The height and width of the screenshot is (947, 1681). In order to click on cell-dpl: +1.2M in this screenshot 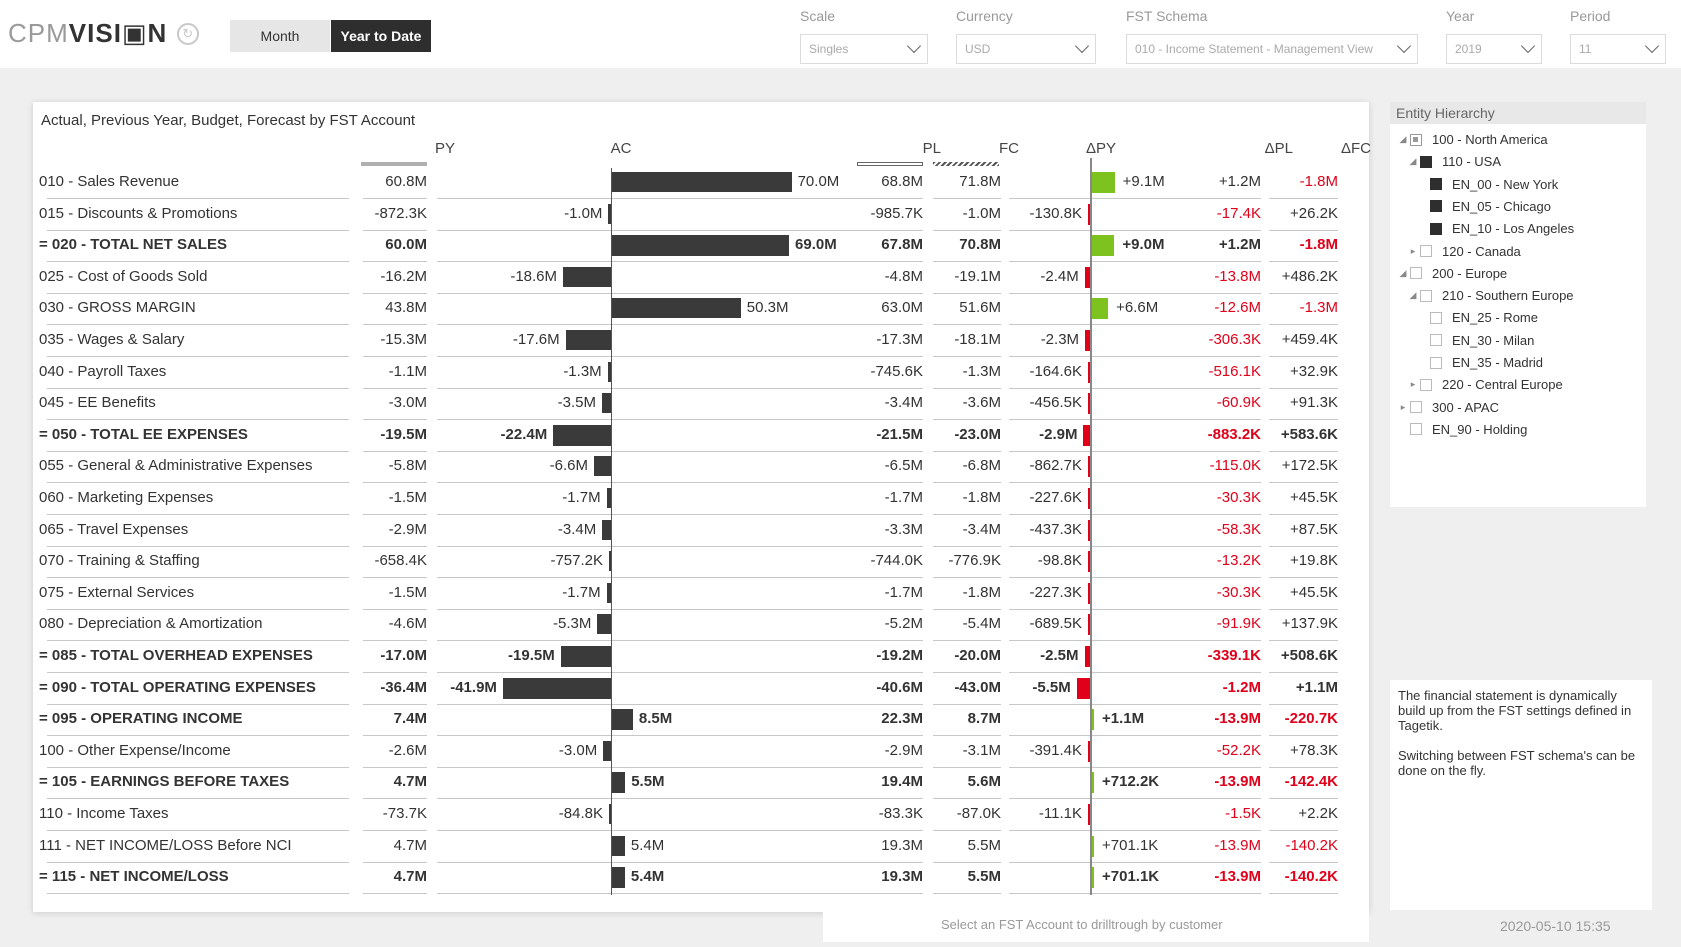, I will do `click(1239, 245)`.